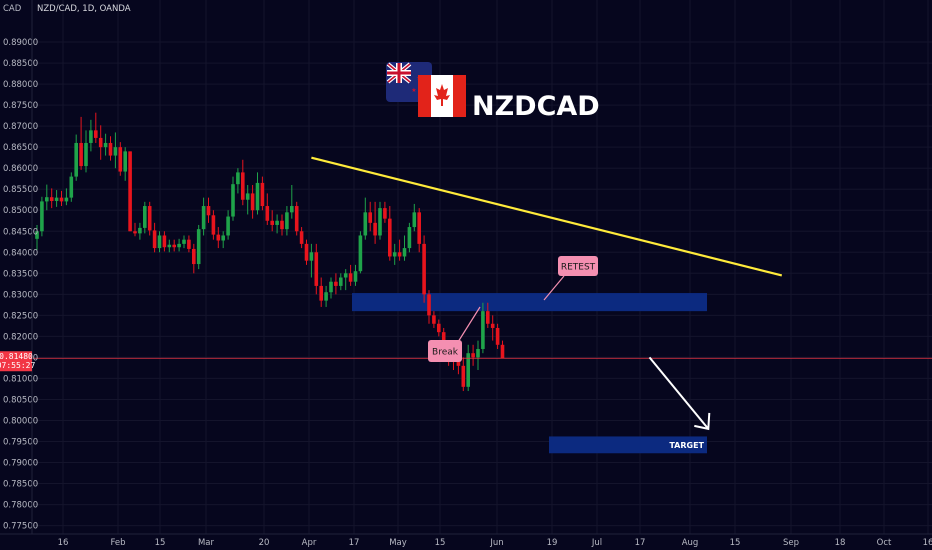 This screenshot has width=932, height=550. Describe the element at coordinates (547, 216) in the screenshot. I see `trendline` at that location.